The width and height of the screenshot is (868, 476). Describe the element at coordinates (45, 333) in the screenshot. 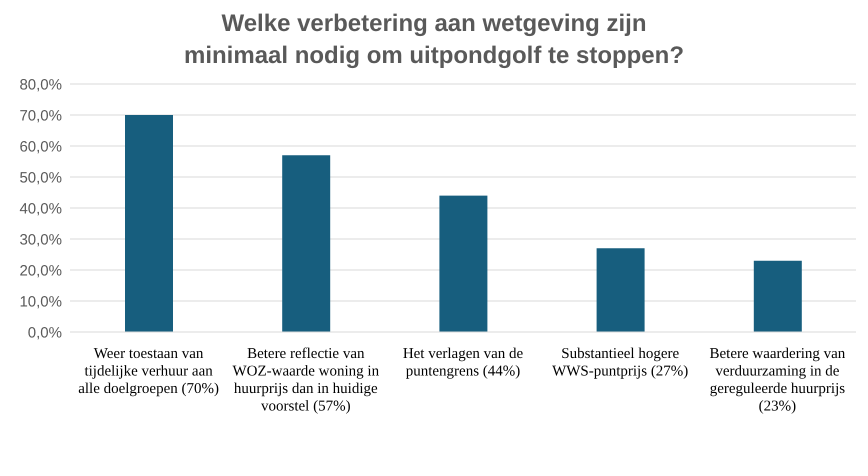

I see `y-tick-label: 0,0%` at that location.